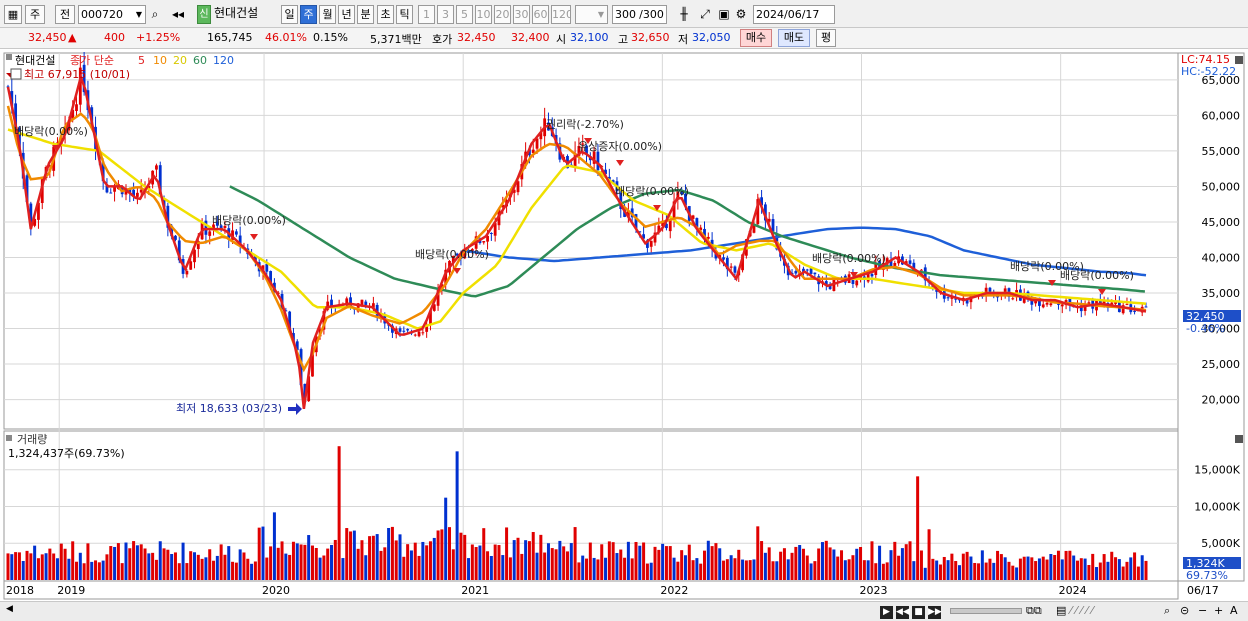 The width and height of the screenshot is (1248, 621). What do you see at coordinates (561, 14) in the screenshot?
I see `interval-120: 120` at bounding box center [561, 14].